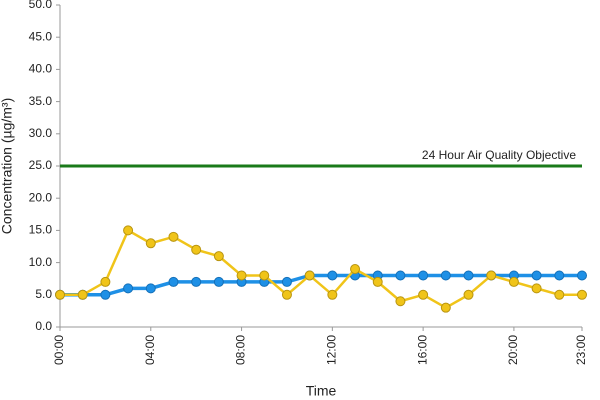 The image size is (600, 400). I want to click on y-tick-label: 25.0, so click(41, 165).